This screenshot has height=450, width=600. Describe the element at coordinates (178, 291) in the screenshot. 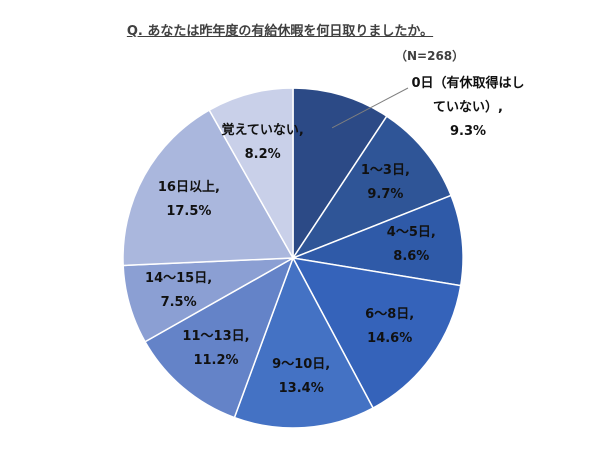

I see `data-label: 14～15日, 7.5%` at that location.